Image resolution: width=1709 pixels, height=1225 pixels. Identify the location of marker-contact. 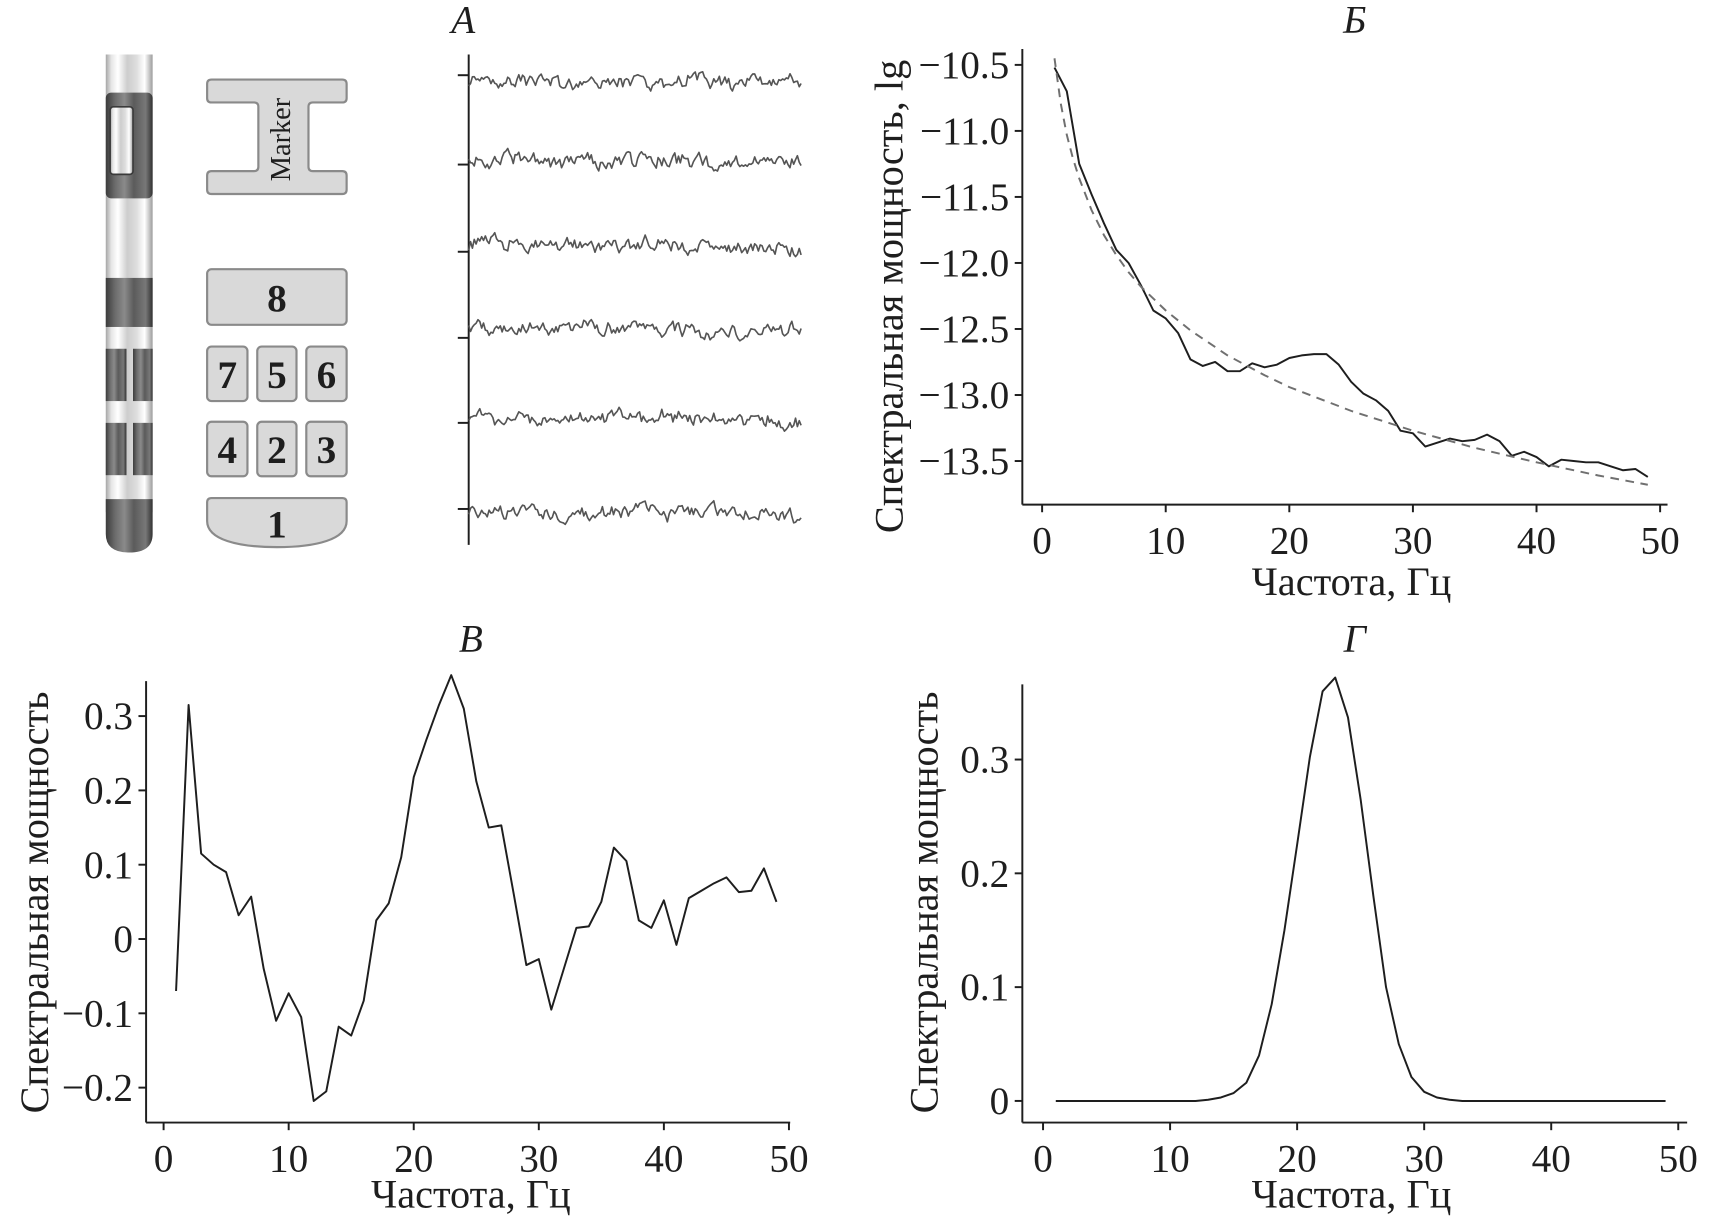
(277, 137).